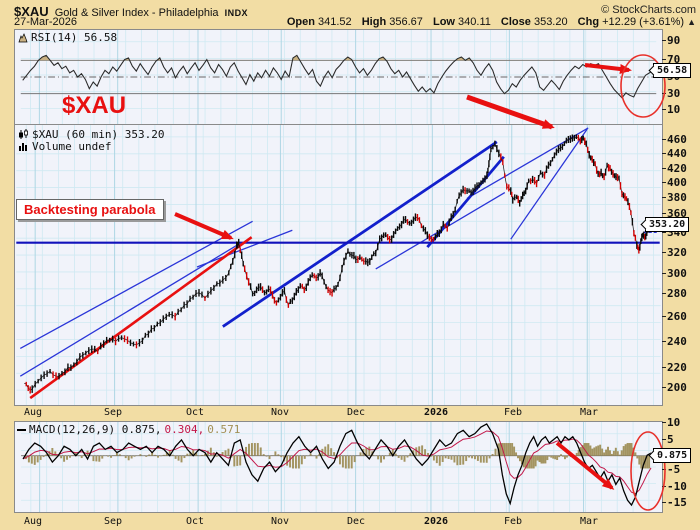  Describe the element at coordinates (674, 273) in the screenshot. I see `axis-tick: 300` at that location.